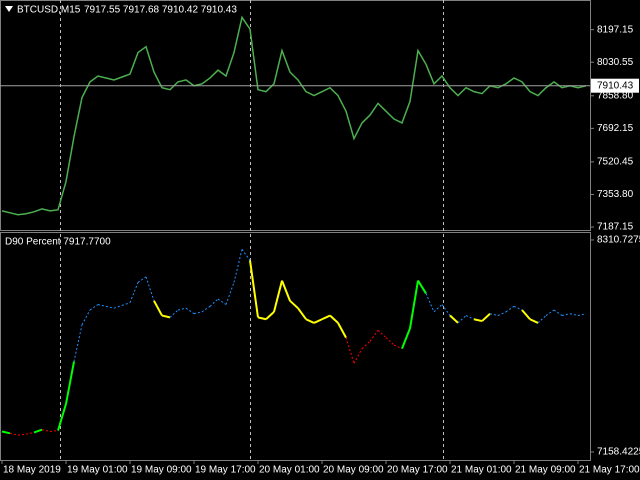  Describe the element at coordinates (97, 470) in the screenshot. I see `x-tick-label: 19 May 01:00` at that location.